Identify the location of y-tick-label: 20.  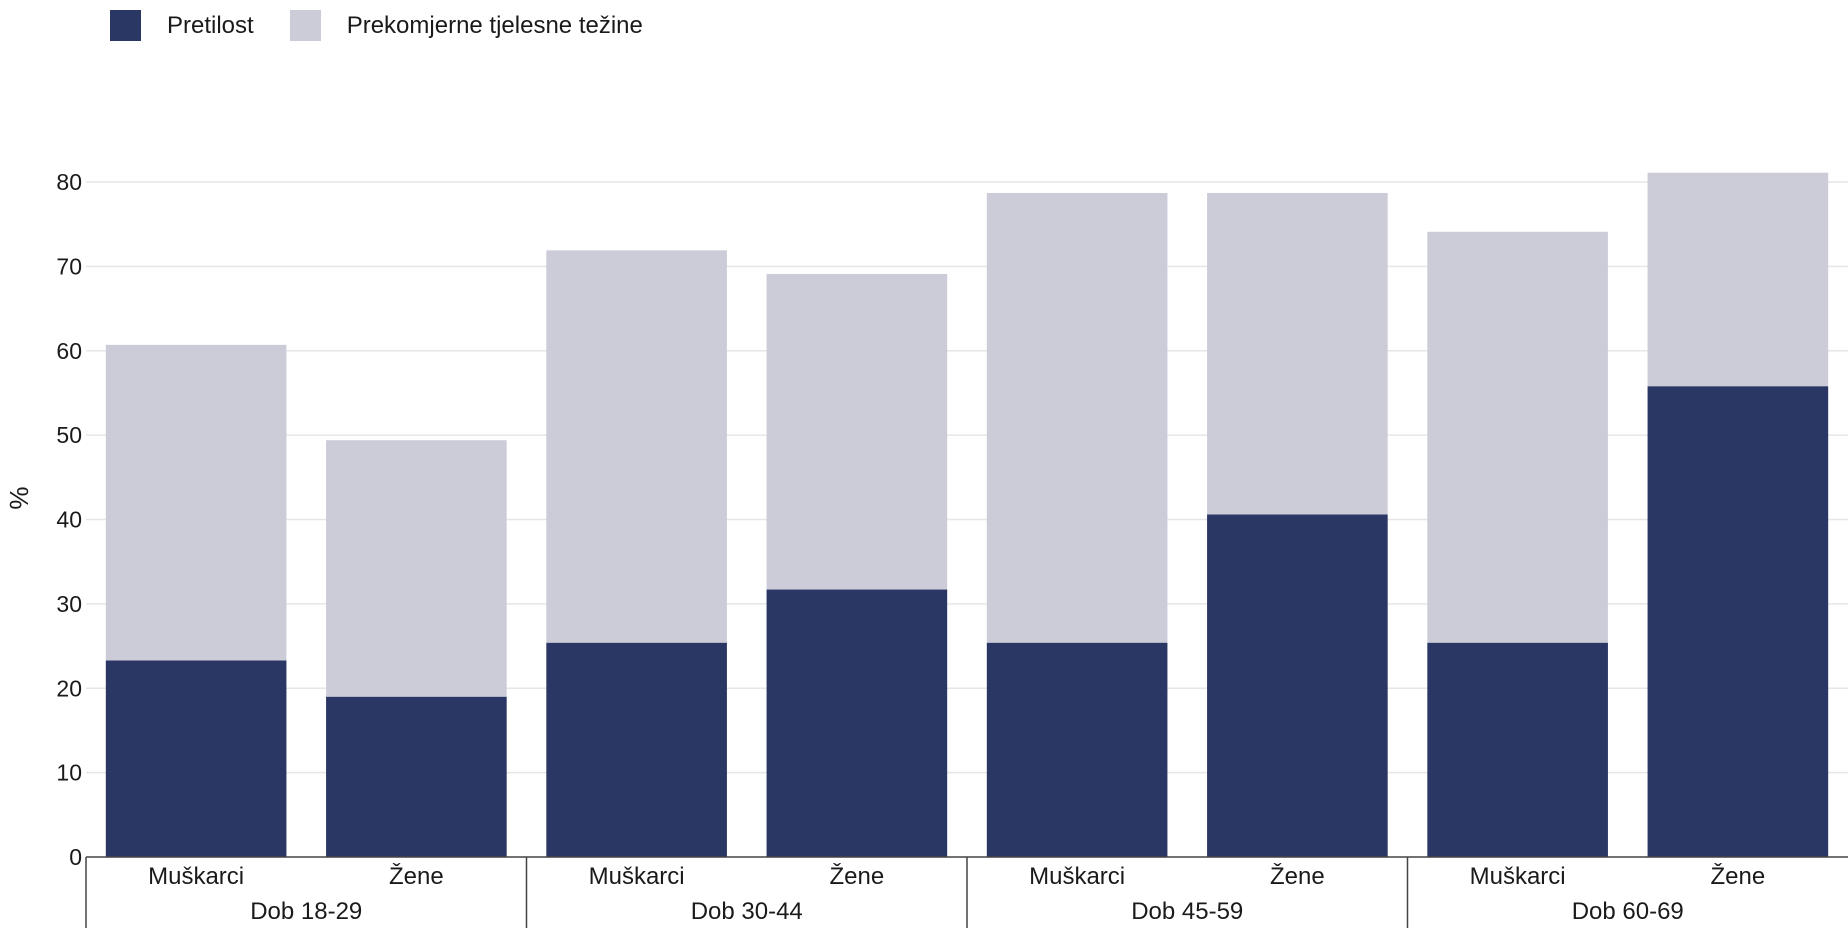
(69, 688).